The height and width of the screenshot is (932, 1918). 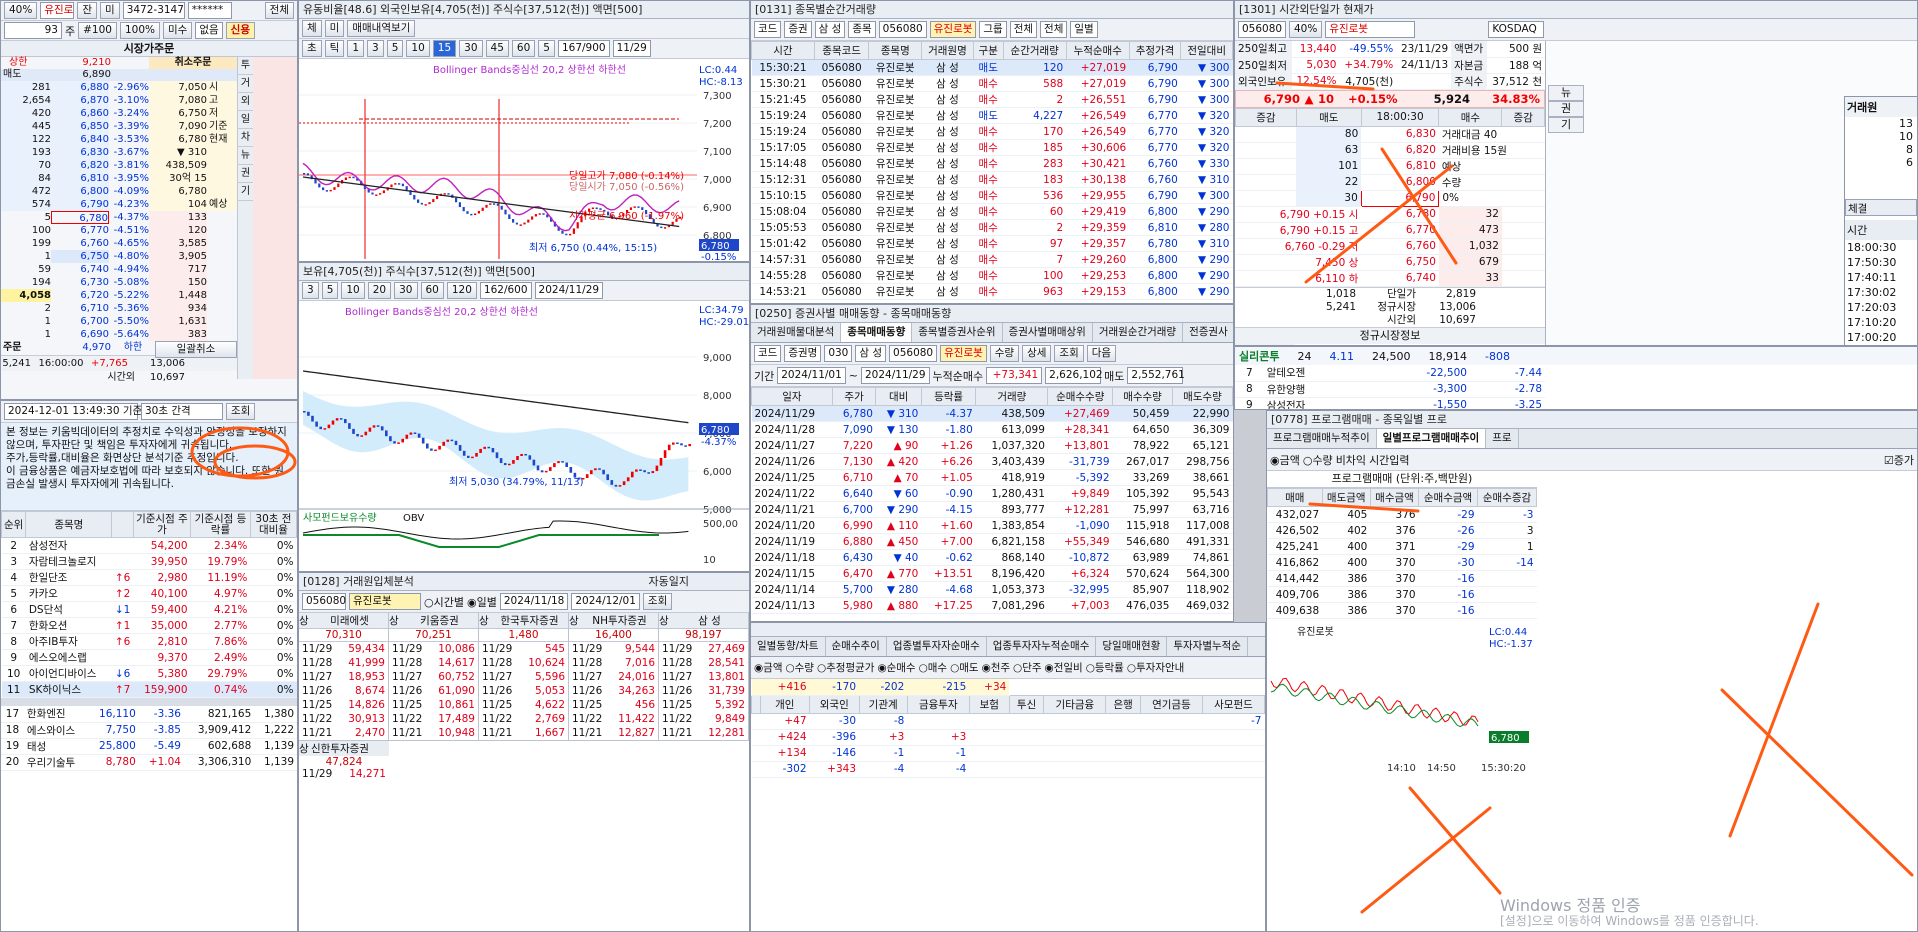 I want to click on investor-radio: ○투자자안내, so click(x=1155, y=668).